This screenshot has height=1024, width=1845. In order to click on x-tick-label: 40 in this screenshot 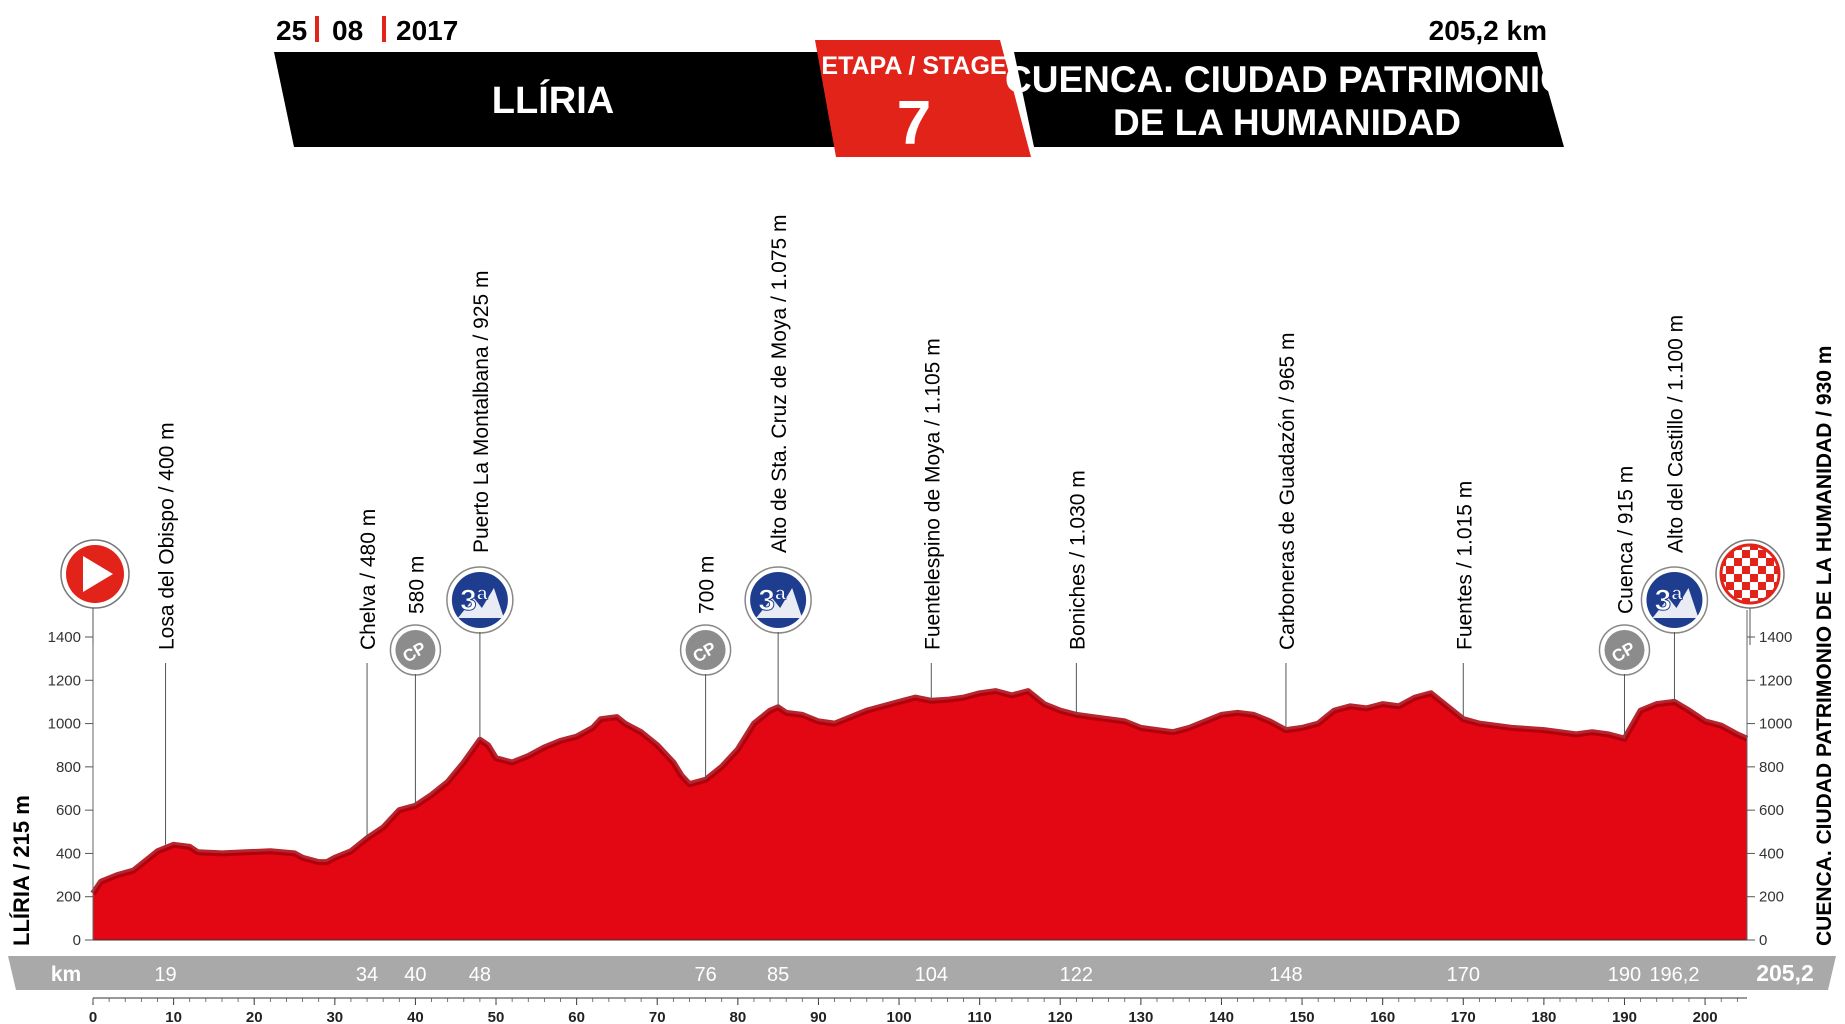, I will do `click(415, 1016)`.